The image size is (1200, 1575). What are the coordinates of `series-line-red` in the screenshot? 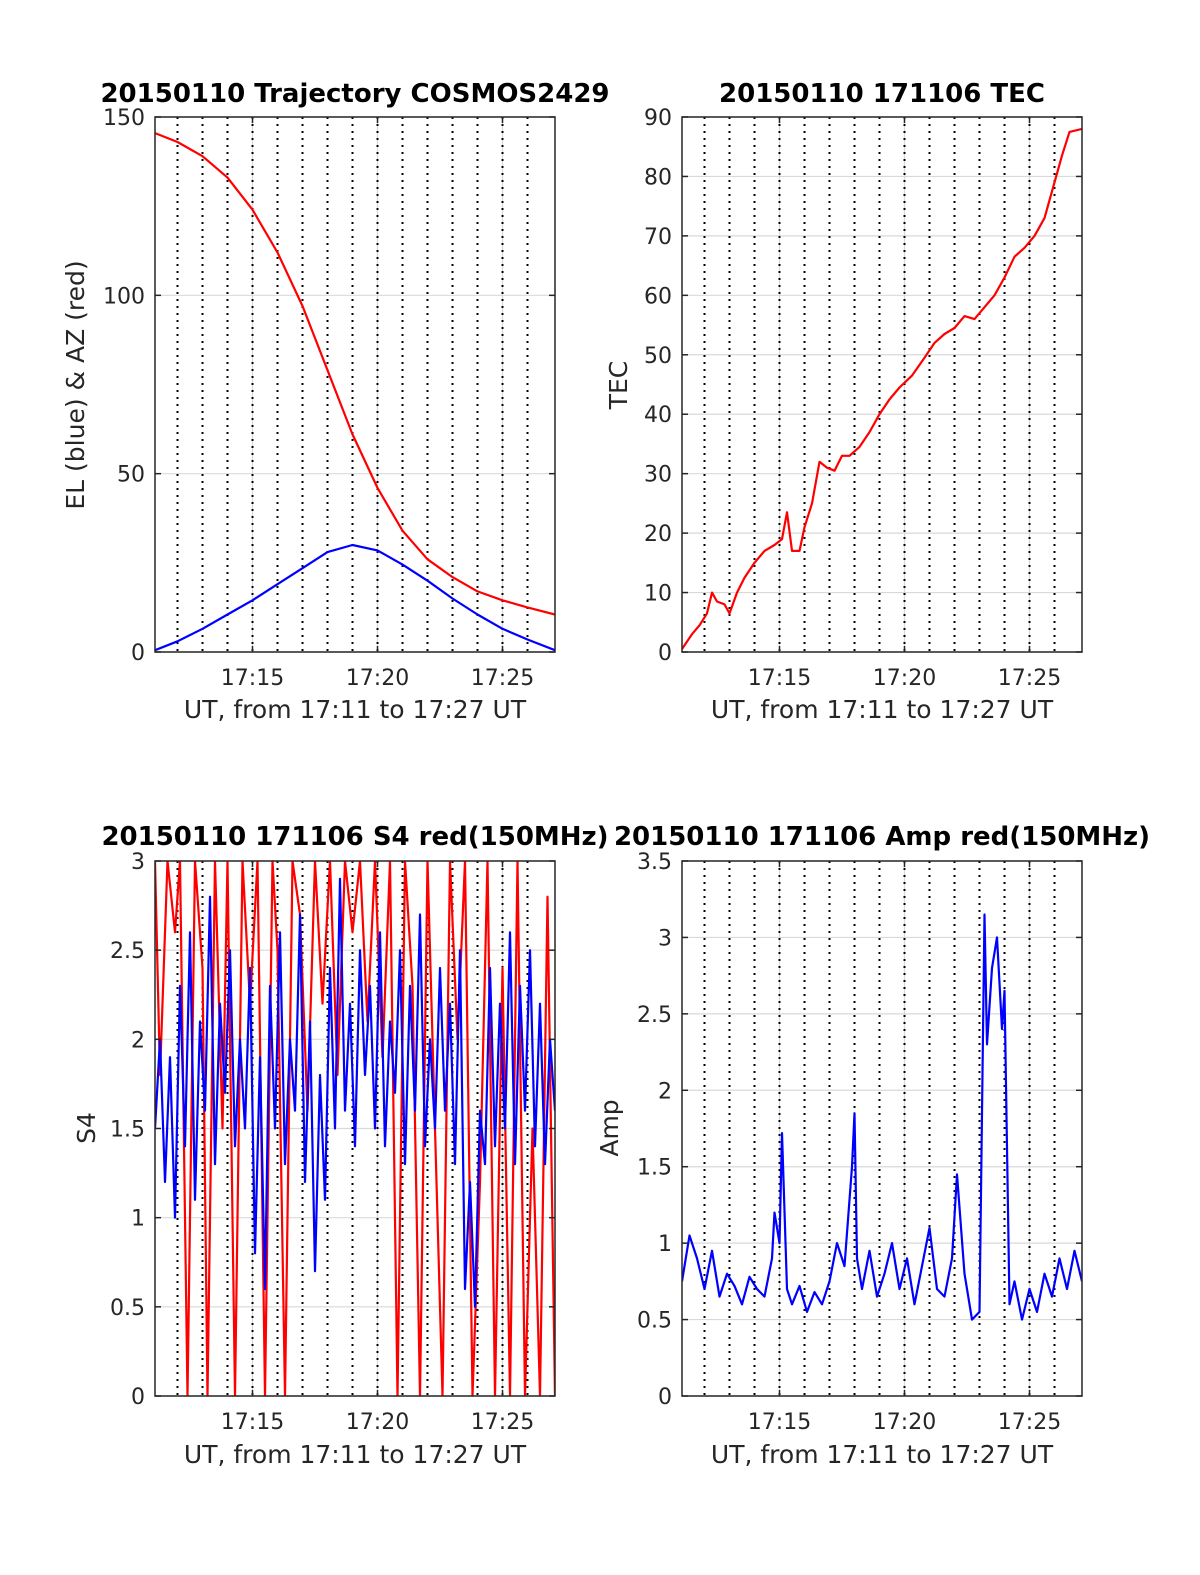 It's located at (355, 1128).